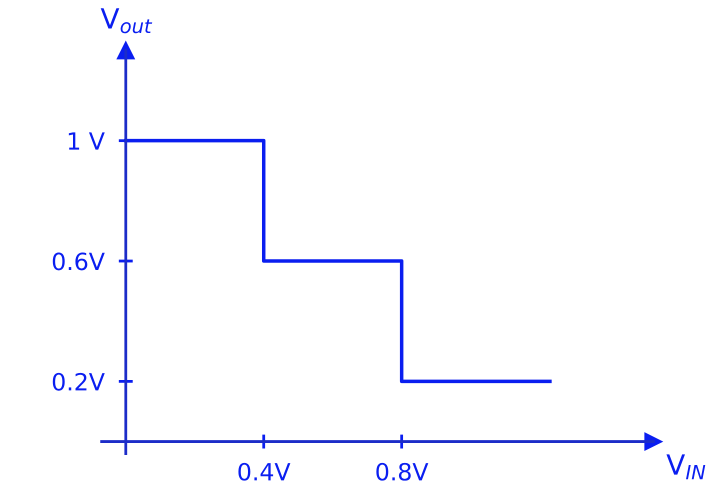 This screenshot has width=726, height=504. I want to click on y-axis-title: V$_{out}$, so click(126, 21).